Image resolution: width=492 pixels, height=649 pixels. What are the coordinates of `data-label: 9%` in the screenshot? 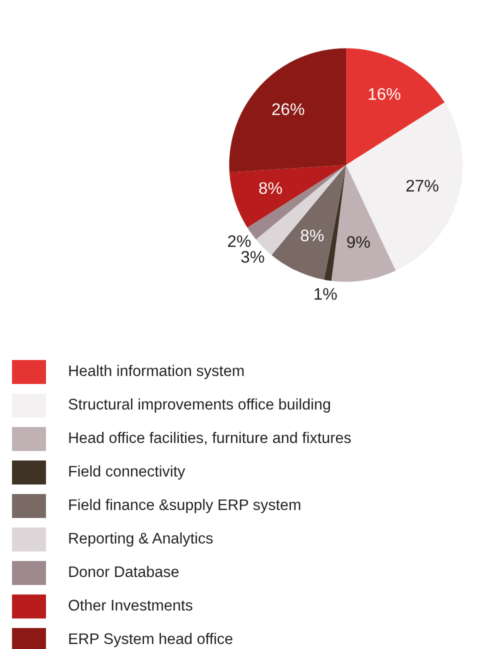 It's located at (358, 242).